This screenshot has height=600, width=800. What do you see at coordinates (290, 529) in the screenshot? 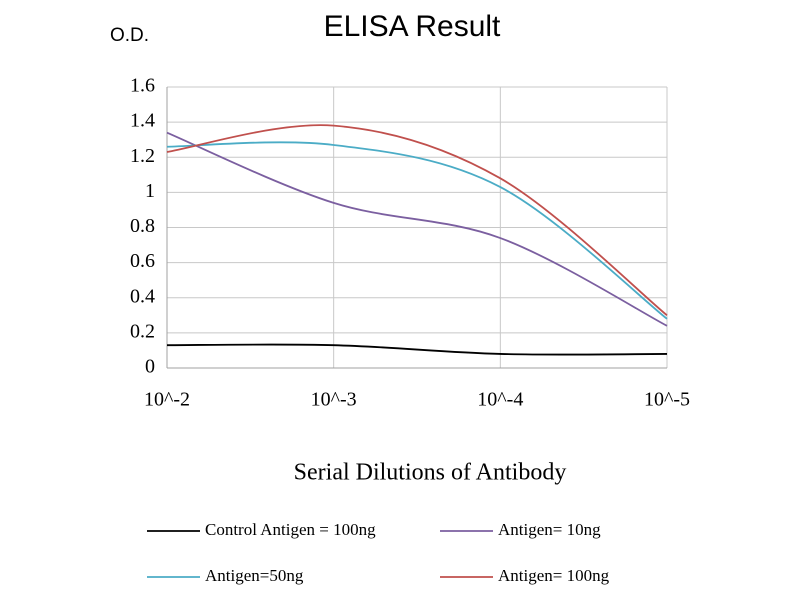
I see `legend-label: Control Antigen = 100ng` at bounding box center [290, 529].